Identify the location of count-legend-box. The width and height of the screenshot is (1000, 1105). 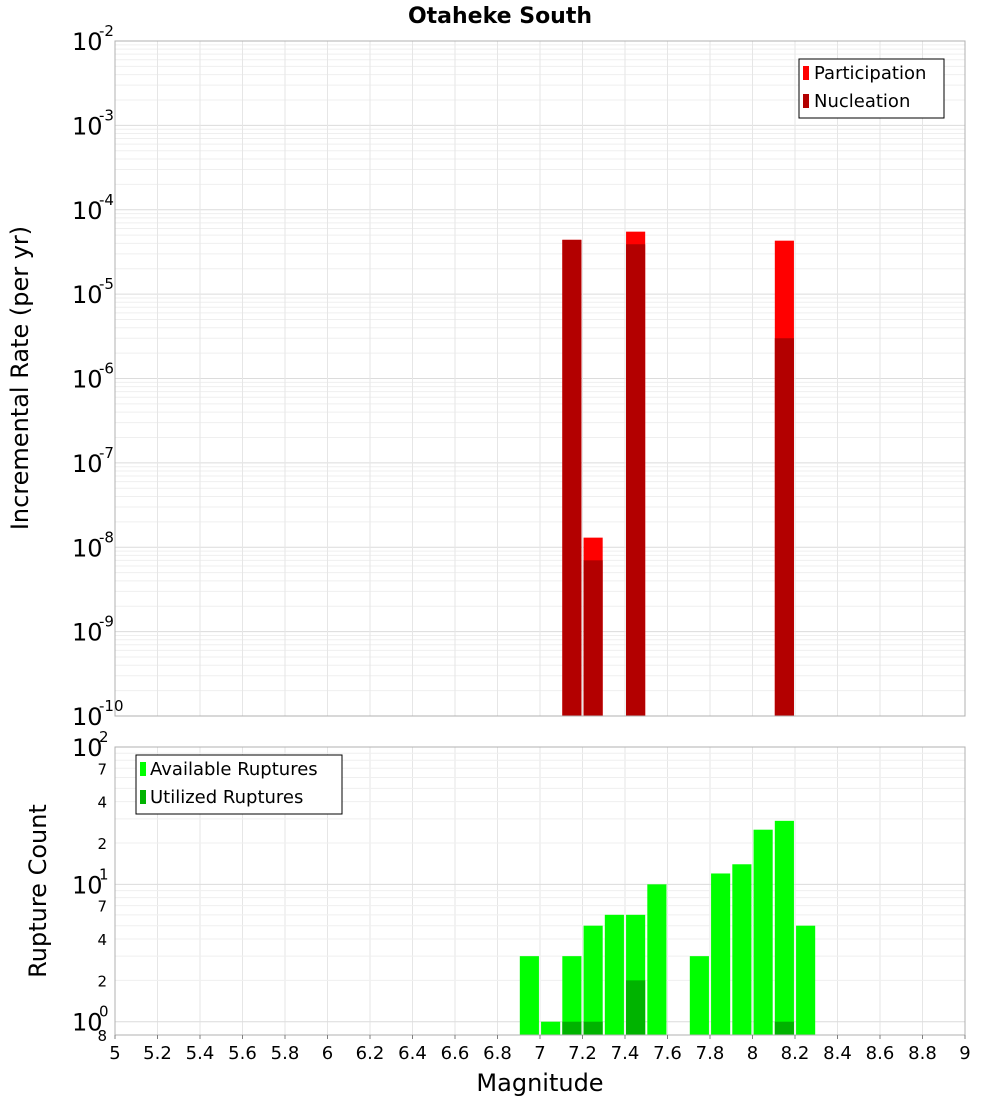
(239, 784).